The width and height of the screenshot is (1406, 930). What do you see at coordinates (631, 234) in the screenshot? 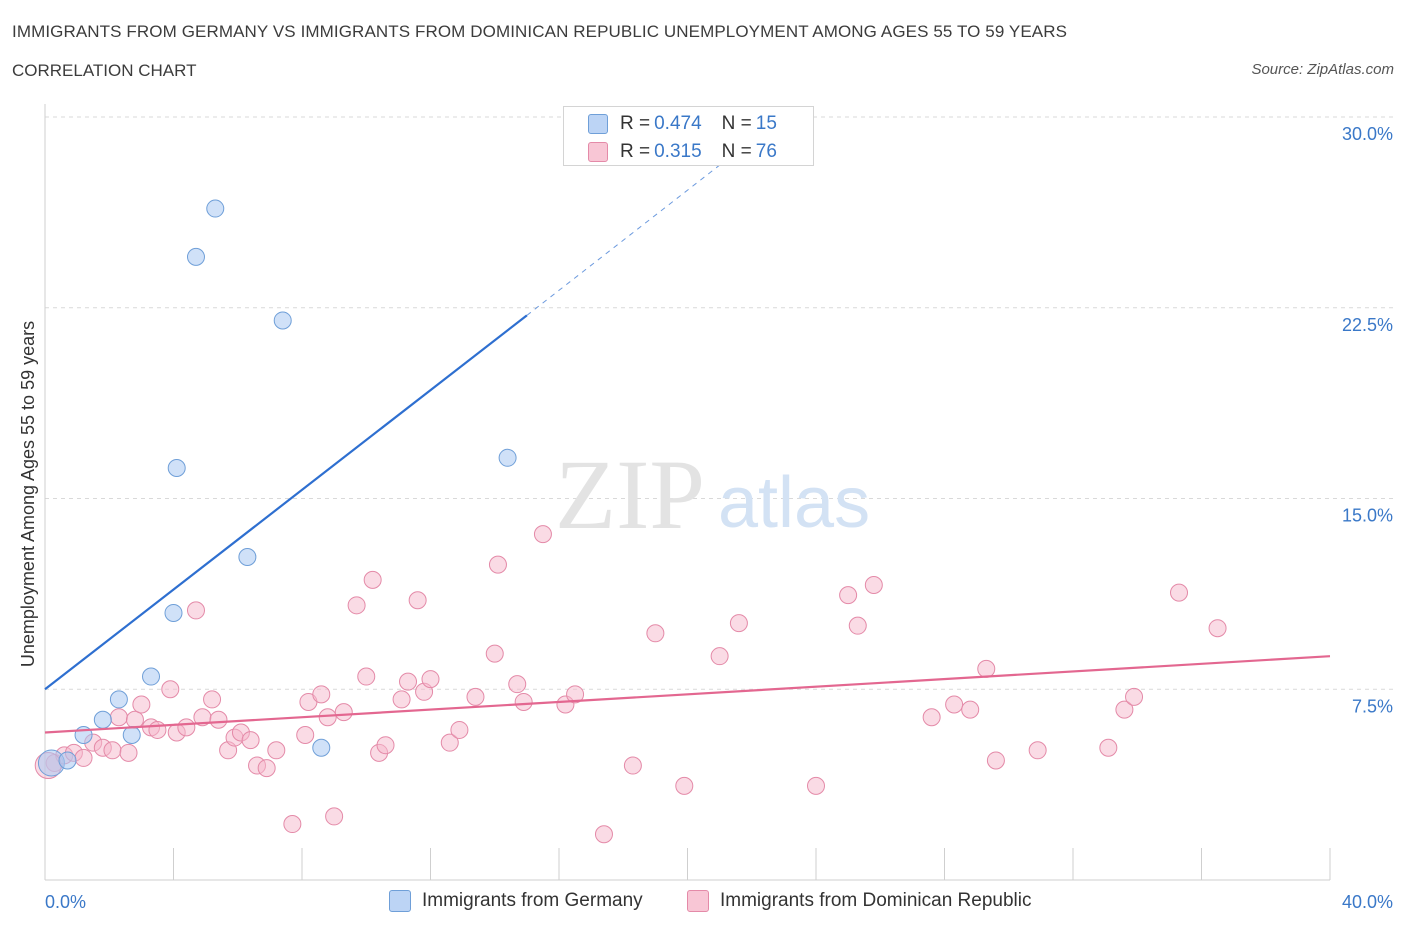
I see `germany-trendline-extension` at bounding box center [631, 234].